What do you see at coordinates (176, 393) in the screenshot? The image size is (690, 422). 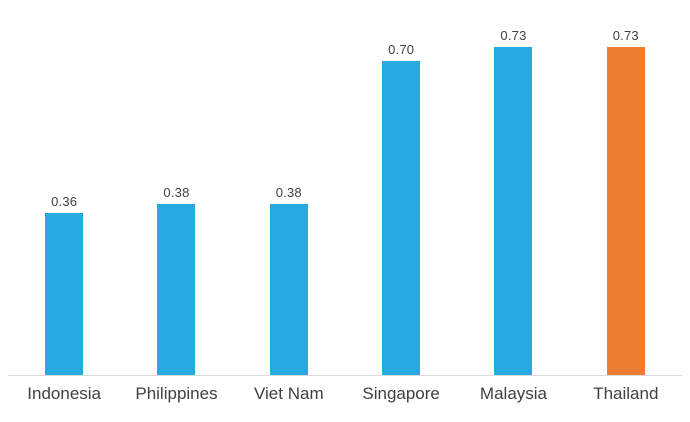 I see `category-label: Philippines` at bounding box center [176, 393].